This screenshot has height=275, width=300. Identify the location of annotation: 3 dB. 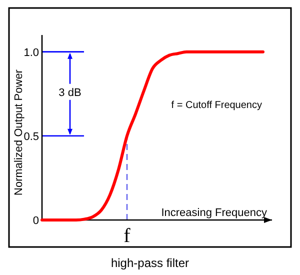
(70, 92).